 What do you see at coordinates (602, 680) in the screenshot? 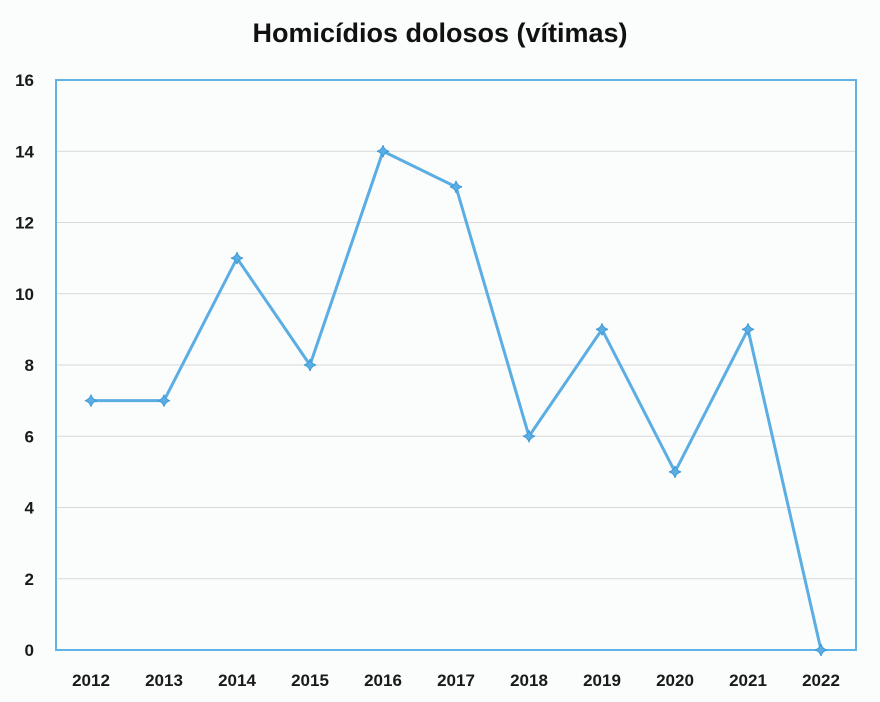
I see `x-tick-label: 2019` at bounding box center [602, 680].